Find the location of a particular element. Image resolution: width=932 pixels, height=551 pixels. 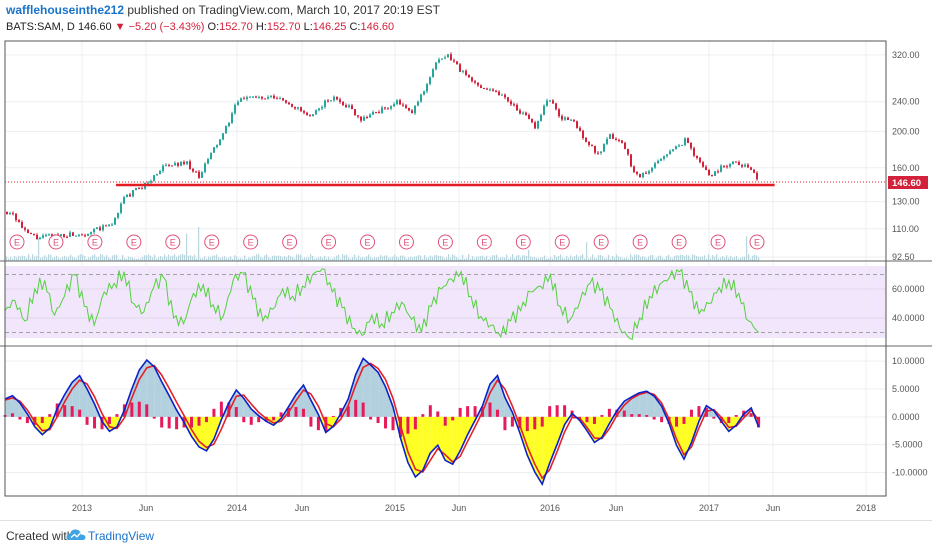

price-tick-label: 92.50 is located at coordinates (903, 257).